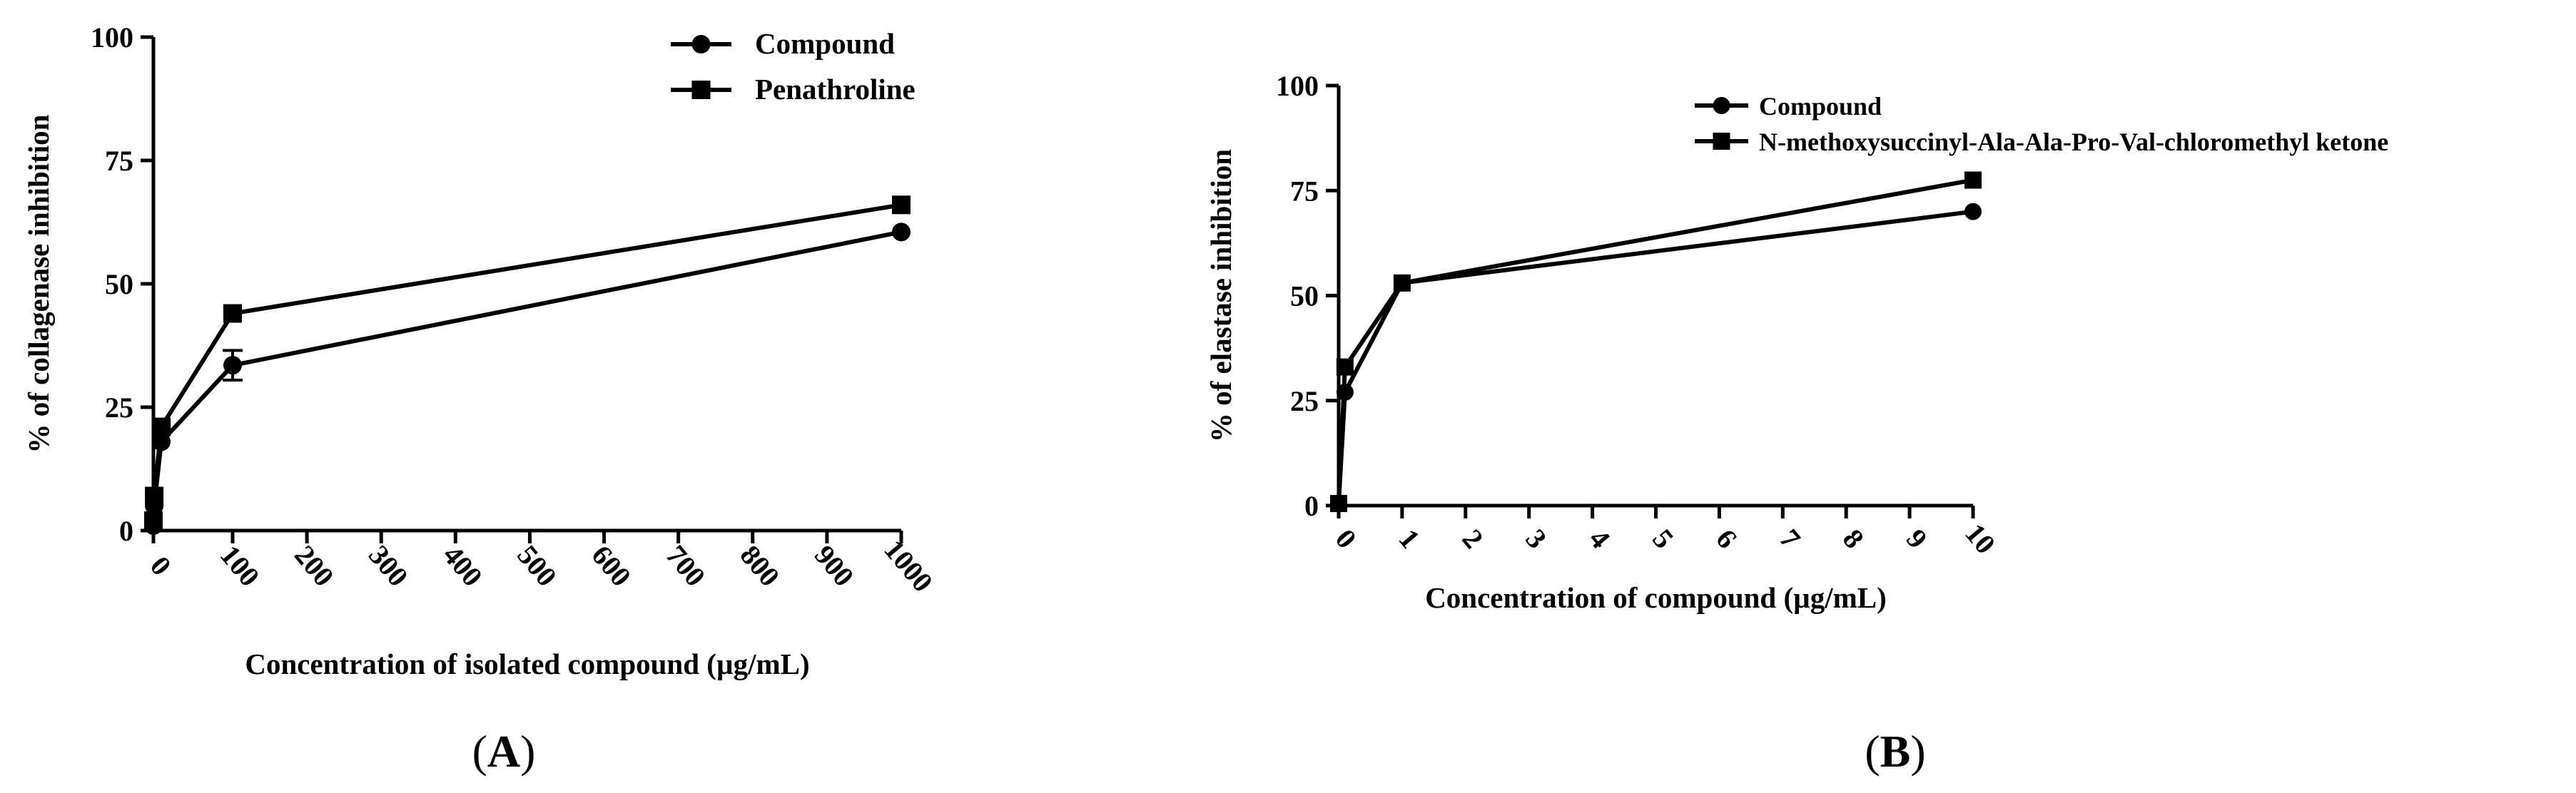 The height and width of the screenshot is (793, 2576). Describe the element at coordinates (1304, 191) in the screenshot. I see `y-tick-label-b: 75` at that location.